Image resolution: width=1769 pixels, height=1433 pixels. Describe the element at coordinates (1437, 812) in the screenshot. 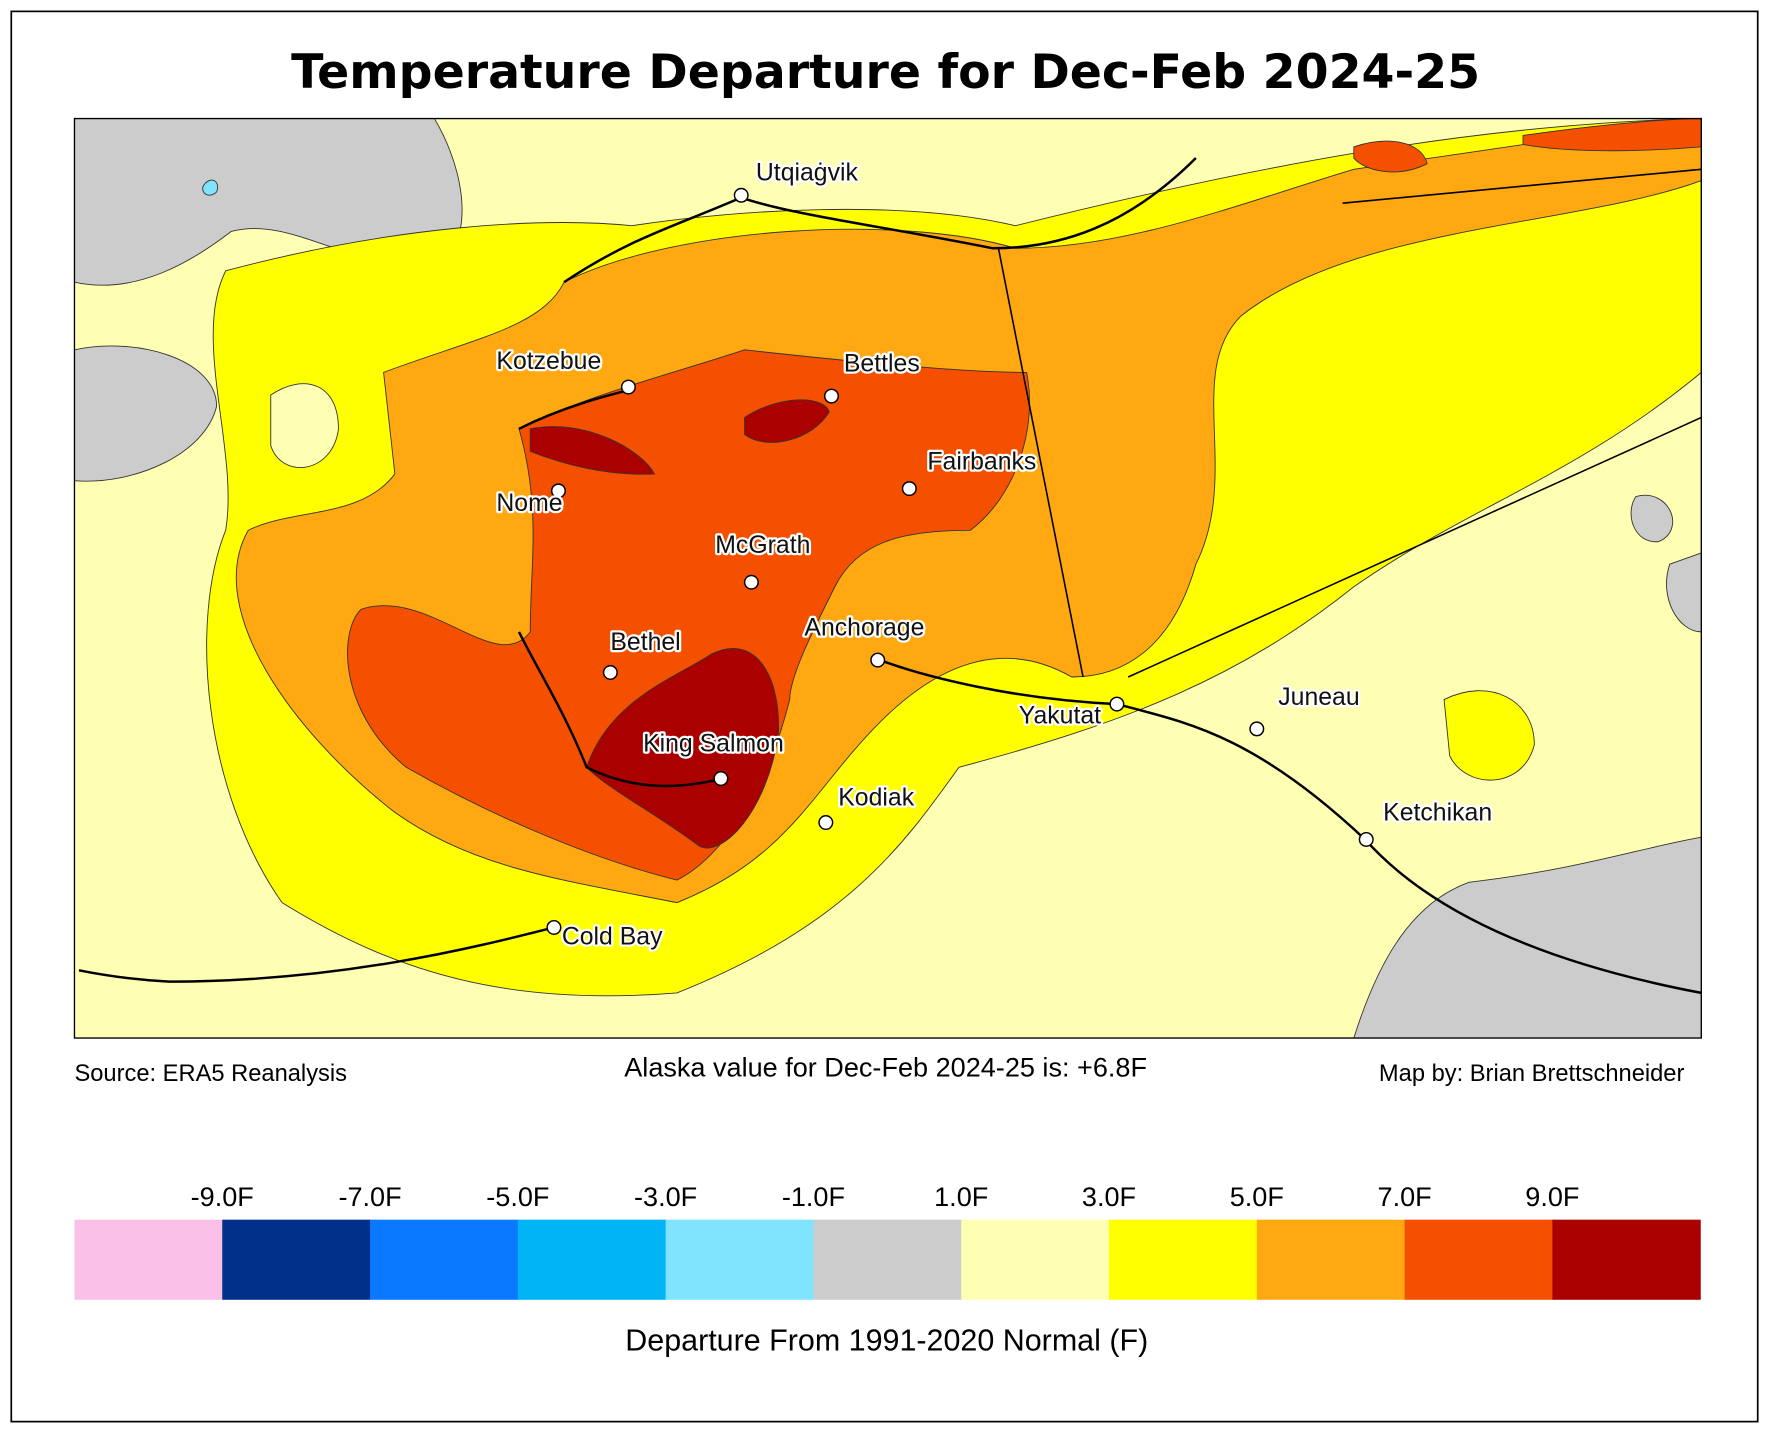

I see `city-label: Ketchikan` at that location.